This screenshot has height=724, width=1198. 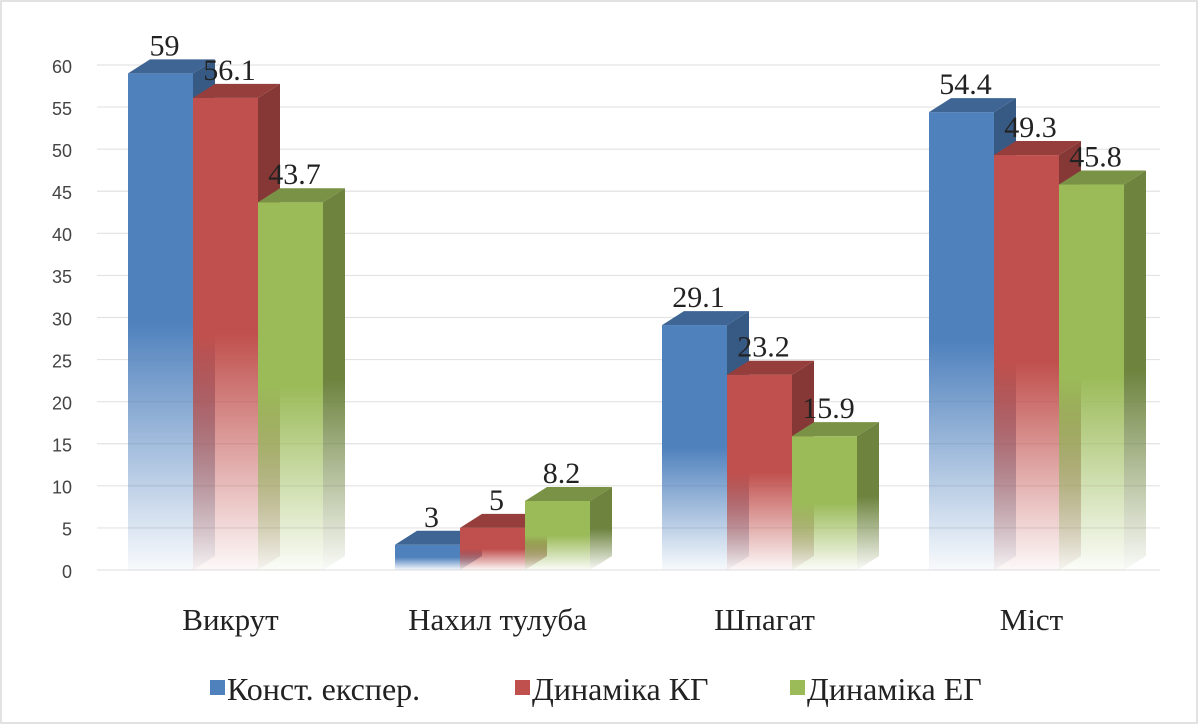 I want to click on x-tick-label: Шпагат, so click(x=764, y=619).